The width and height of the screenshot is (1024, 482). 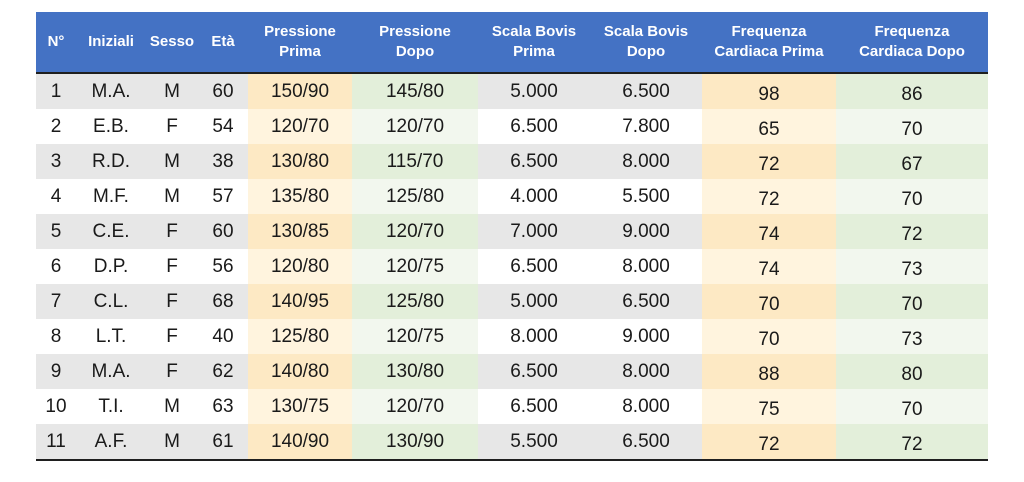 I want to click on cell-age: 40, so click(x=223, y=336).